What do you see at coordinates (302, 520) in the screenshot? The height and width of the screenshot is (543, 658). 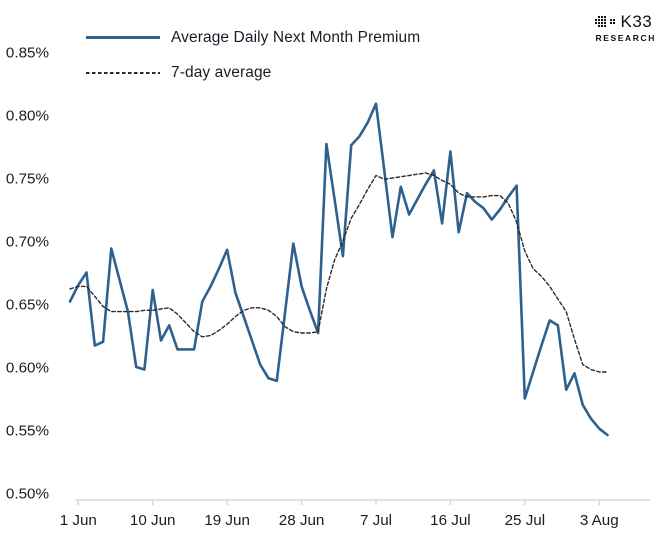 I see `x-axis-tick-label: 28 Jun` at bounding box center [302, 520].